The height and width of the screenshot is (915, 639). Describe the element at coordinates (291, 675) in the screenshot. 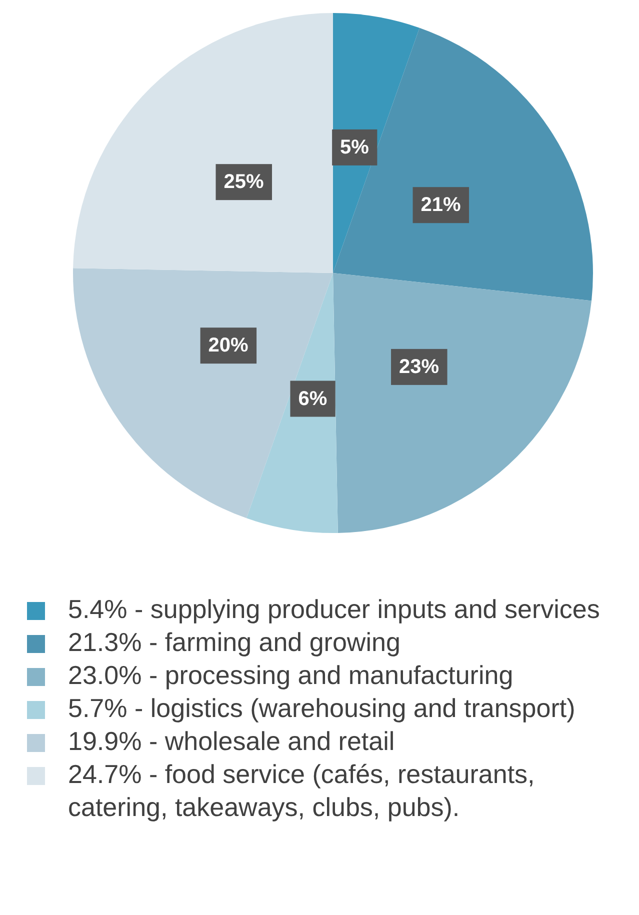

I see `legend-label: 23.0% - processing and manufacturing` at that location.